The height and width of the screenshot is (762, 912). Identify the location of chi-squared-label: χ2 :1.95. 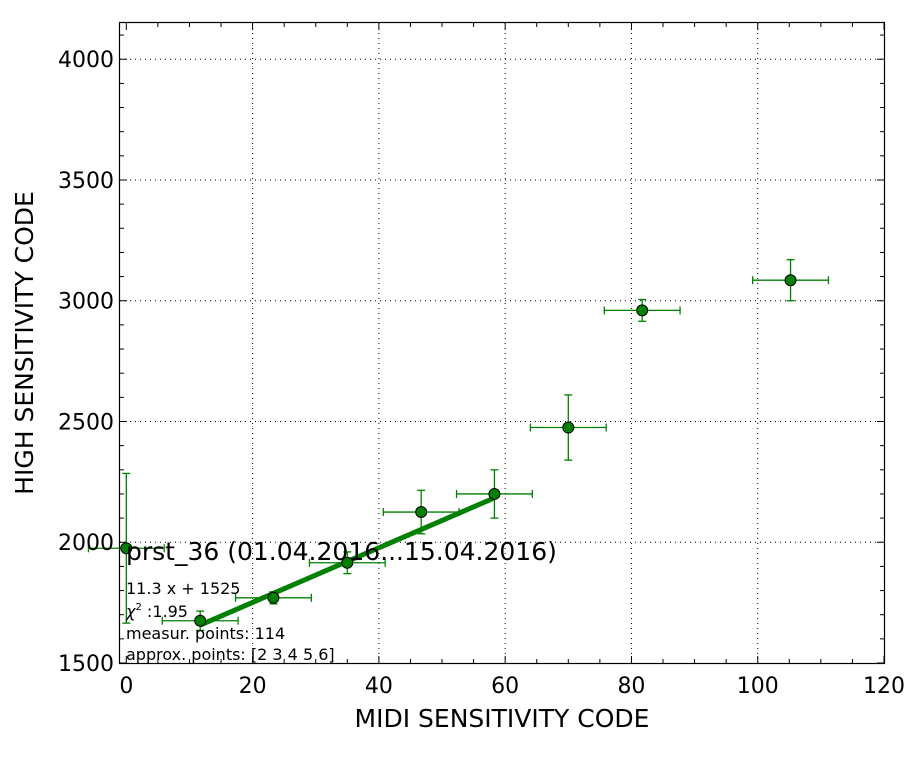
(156, 611).